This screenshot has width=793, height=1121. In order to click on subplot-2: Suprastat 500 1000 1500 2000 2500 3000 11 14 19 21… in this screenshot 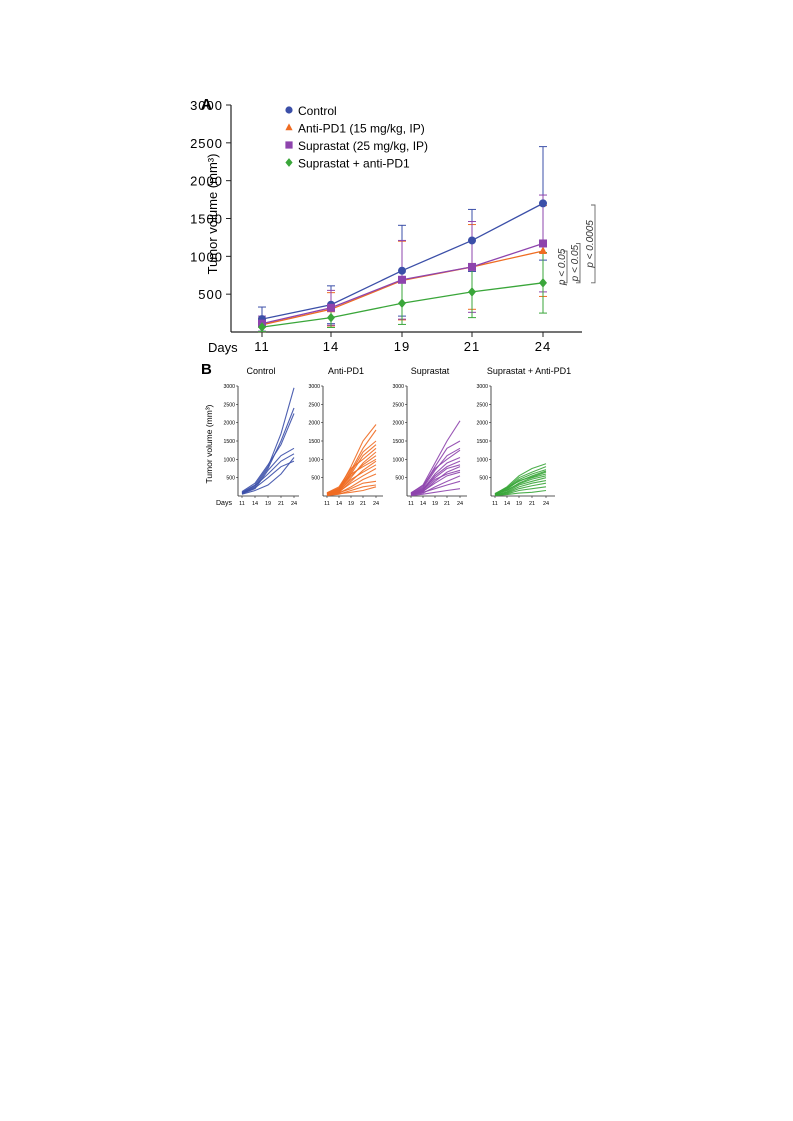, I will do `click(429, 436)`.